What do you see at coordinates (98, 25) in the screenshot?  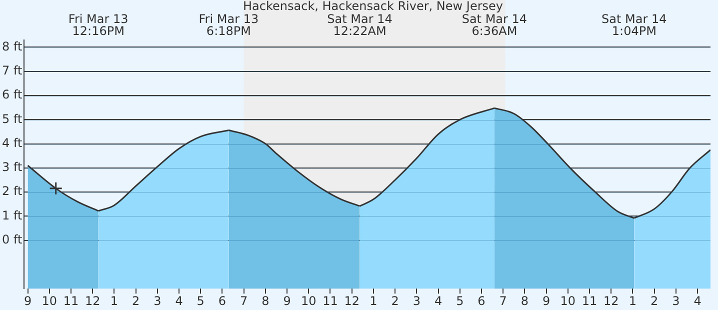 I see `x2-tick-label: Fri Mar 13 12:16PM` at bounding box center [98, 25].